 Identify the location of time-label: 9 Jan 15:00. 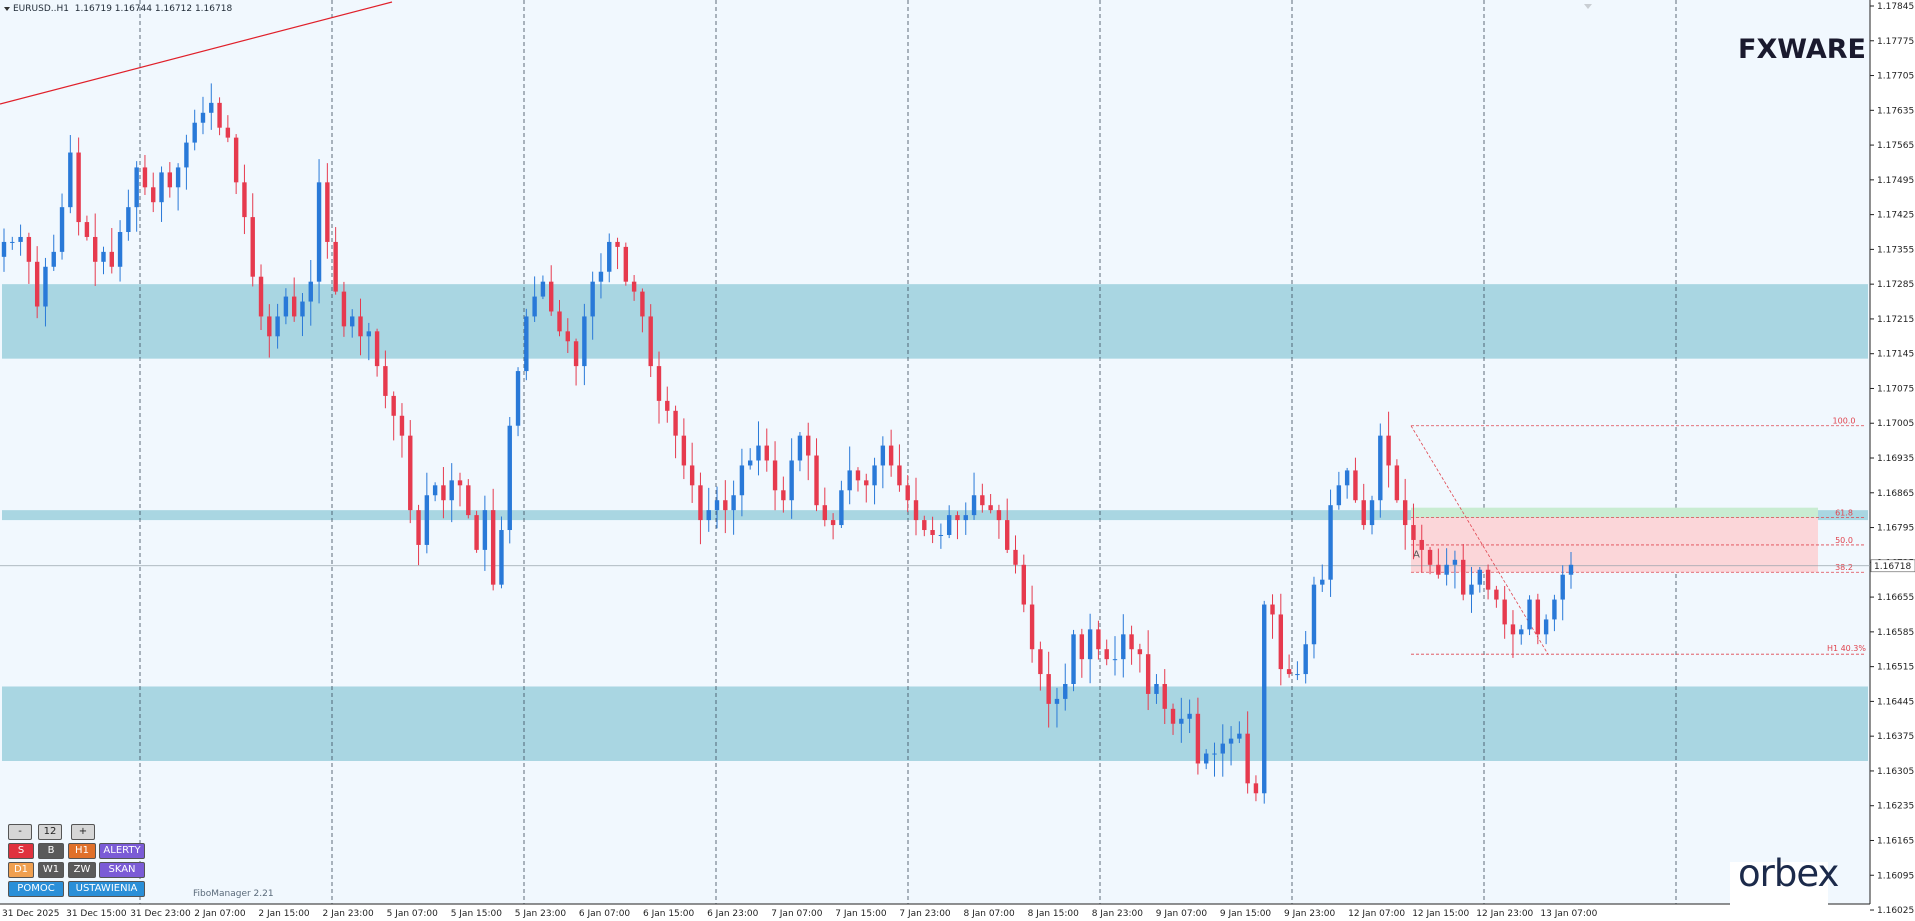
(1246, 914).